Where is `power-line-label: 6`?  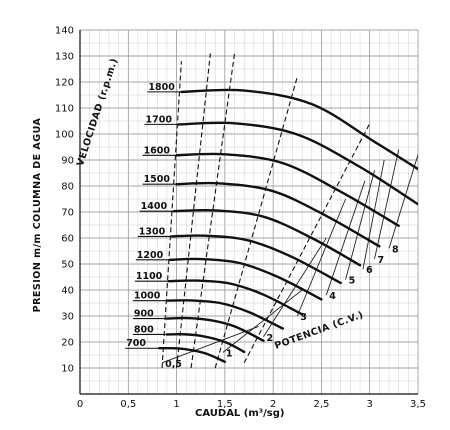 power-line-label: 6 is located at coordinates (369, 270).